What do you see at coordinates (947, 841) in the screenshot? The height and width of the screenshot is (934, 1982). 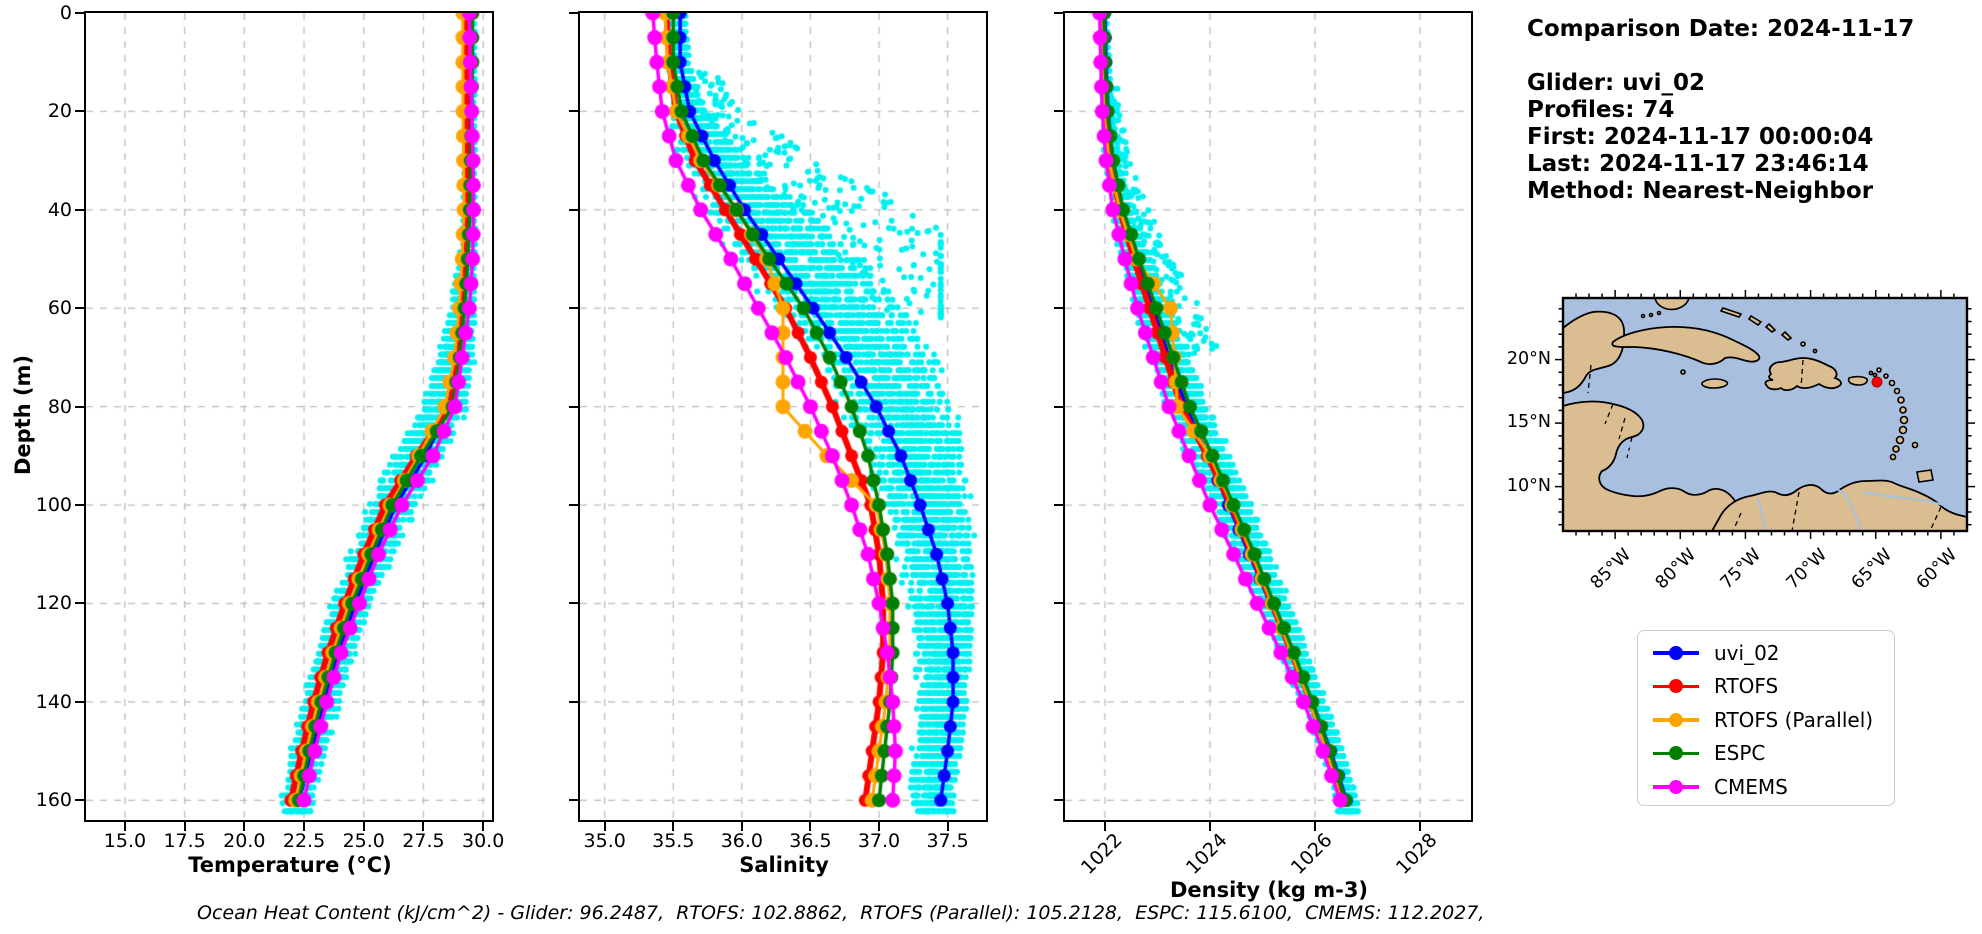 I see `salinity-x-tick-label: 37.5` at bounding box center [947, 841].